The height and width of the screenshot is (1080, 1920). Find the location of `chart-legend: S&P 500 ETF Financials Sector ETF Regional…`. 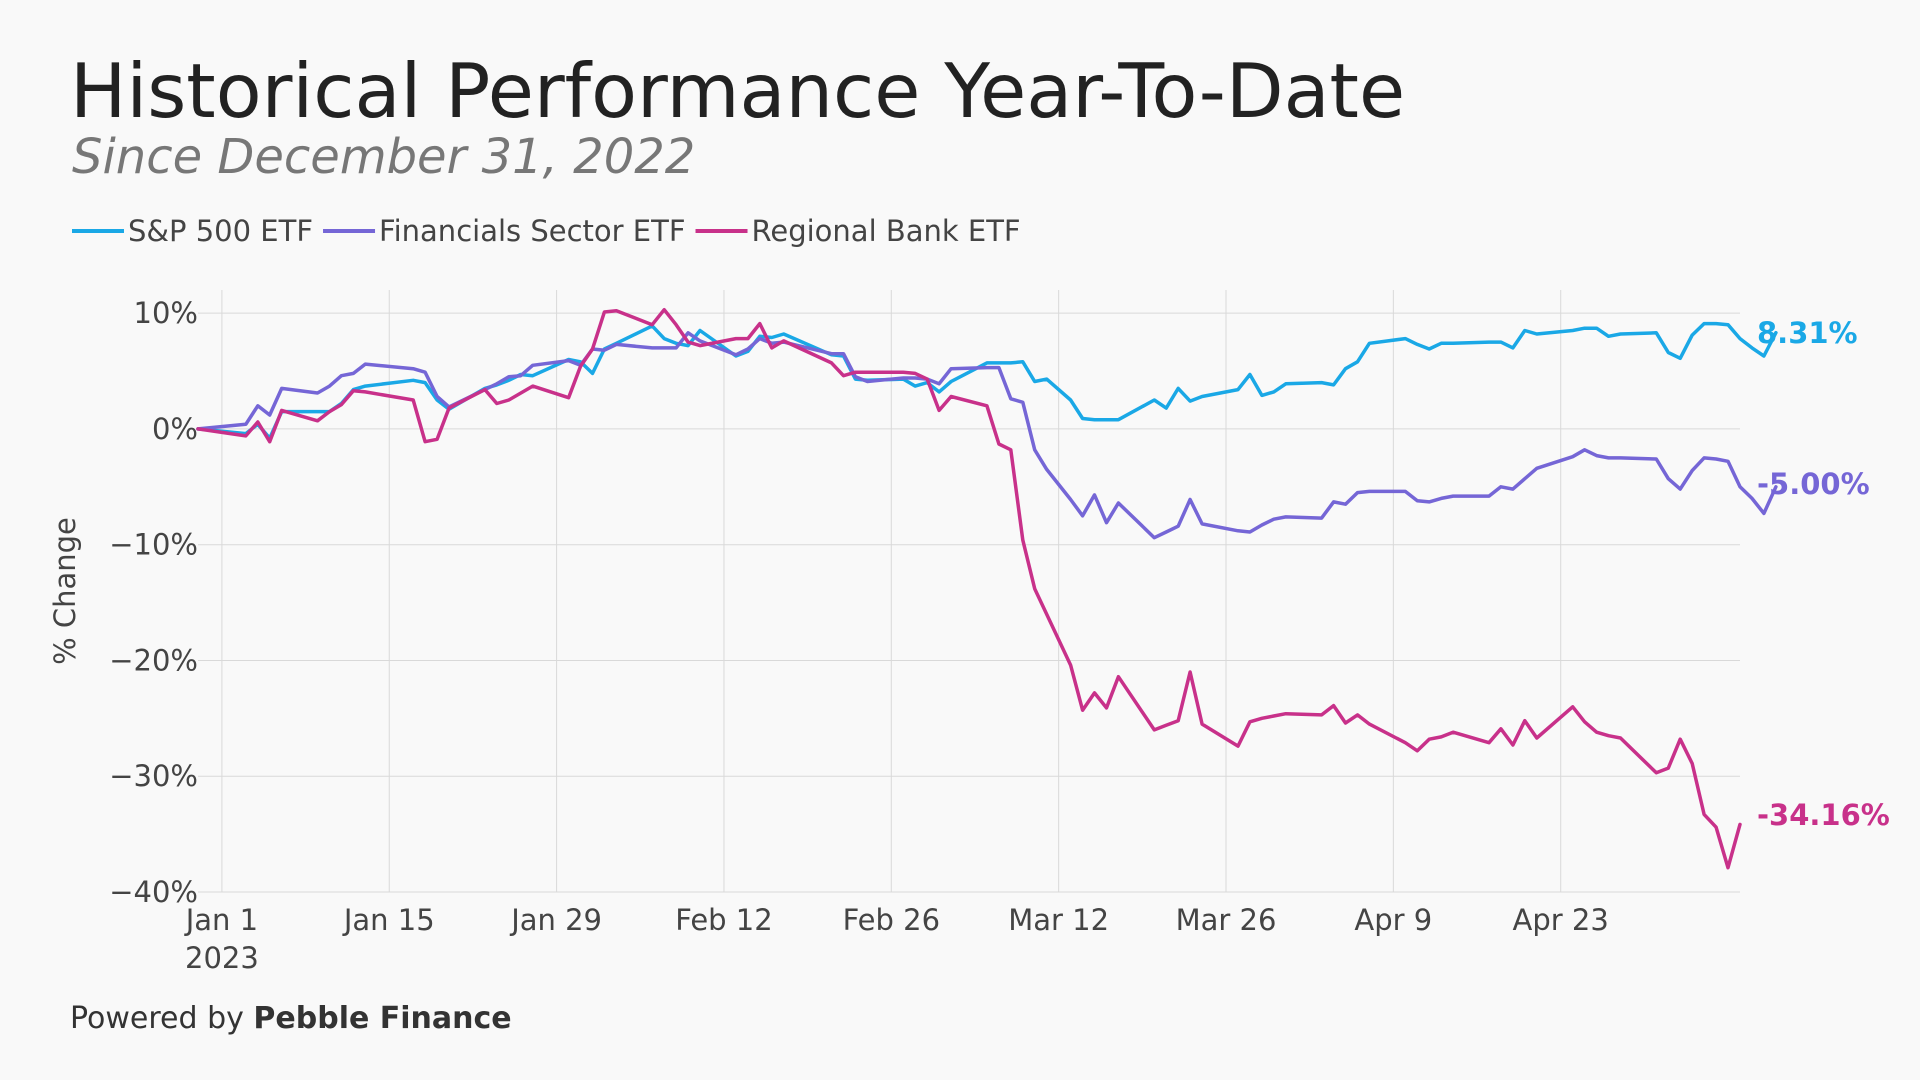

chart-legend: S&P 500 ETF Financials Sector ETF Regional… is located at coordinates (546, 231).